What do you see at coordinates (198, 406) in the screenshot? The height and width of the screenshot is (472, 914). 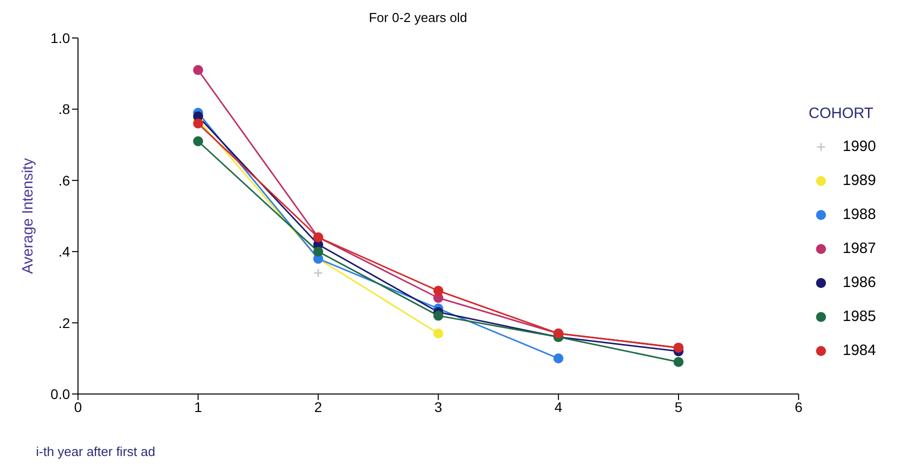 I see `x-tick-label: 1` at bounding box center [198, 406].